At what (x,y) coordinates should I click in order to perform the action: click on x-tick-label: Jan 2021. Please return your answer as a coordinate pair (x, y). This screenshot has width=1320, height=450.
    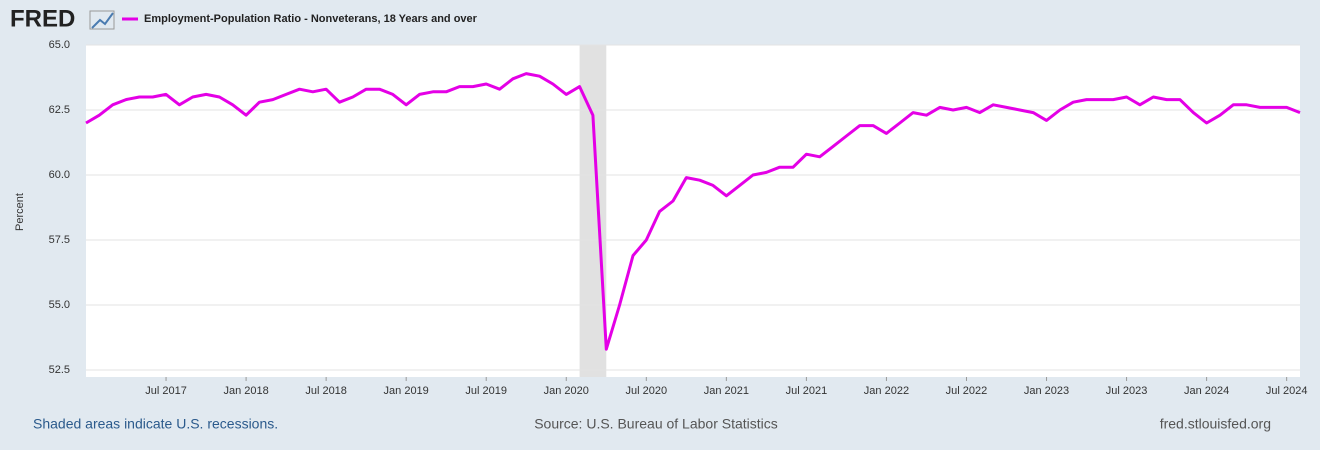
    Looking at the image, I should click on (726, 391).